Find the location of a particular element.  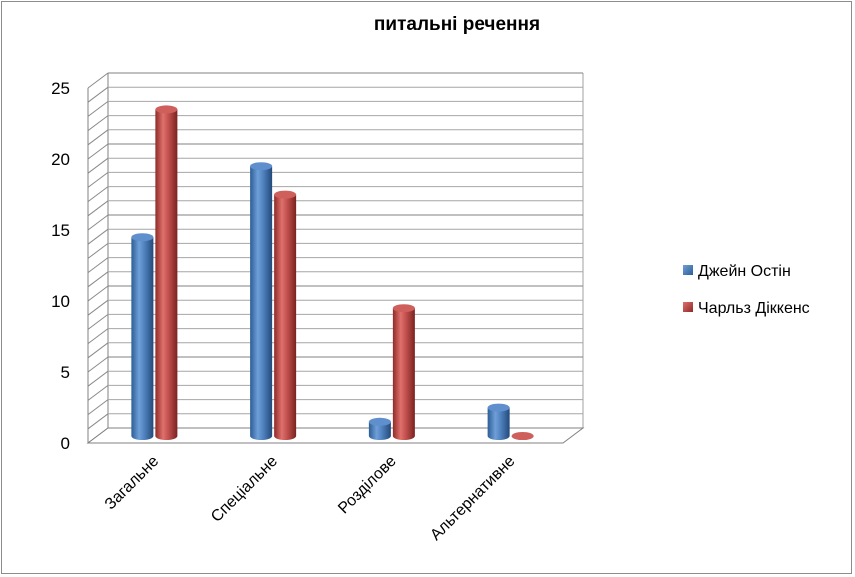

legend-label-jane-austen: Джейн Остін is located at coordinates (744, 271).